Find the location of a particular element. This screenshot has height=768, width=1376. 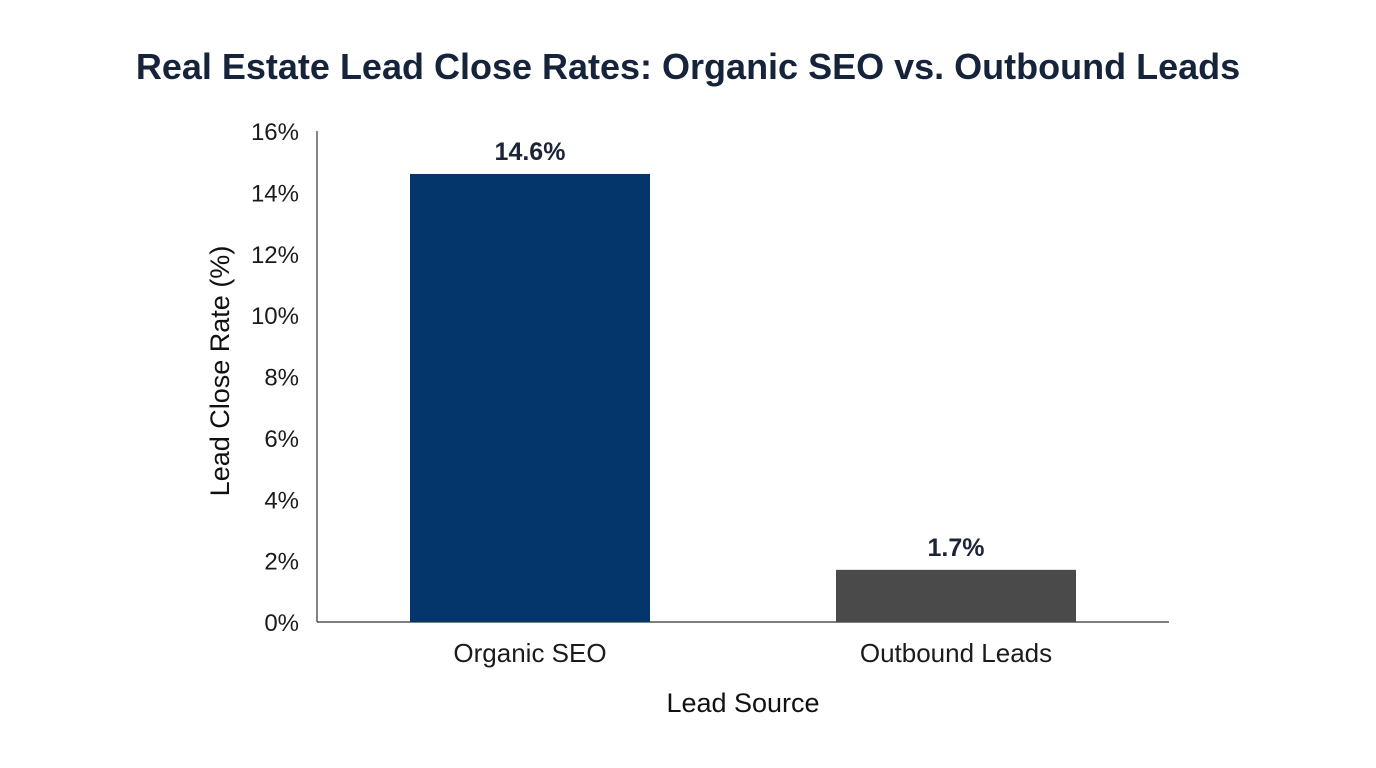

y-axis-ticks: 0% 2% 4% 6% 8% 10% 12% 14% 16% is located at coordinates (275, 378).